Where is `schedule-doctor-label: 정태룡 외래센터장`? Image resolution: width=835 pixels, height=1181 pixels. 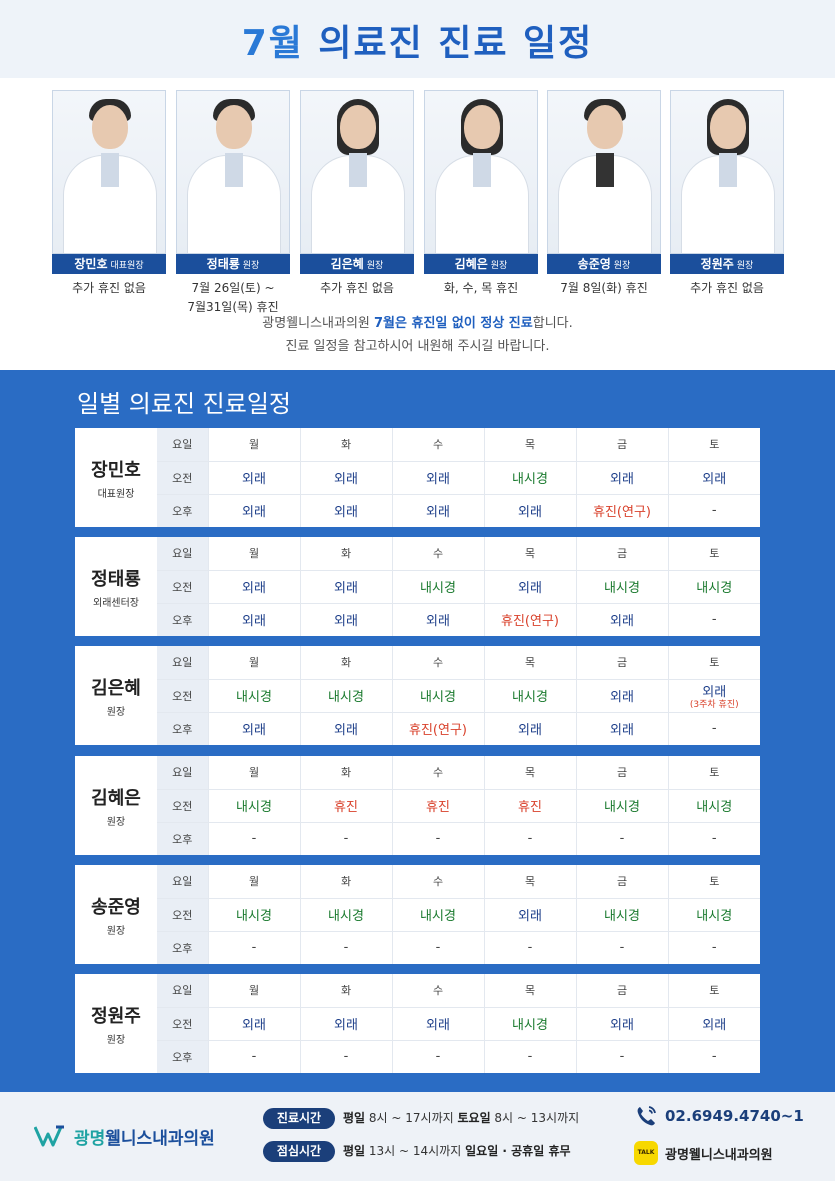 schedule-doctor-label: 정태룡 외래센터장 is located at coordinates (116, 586).